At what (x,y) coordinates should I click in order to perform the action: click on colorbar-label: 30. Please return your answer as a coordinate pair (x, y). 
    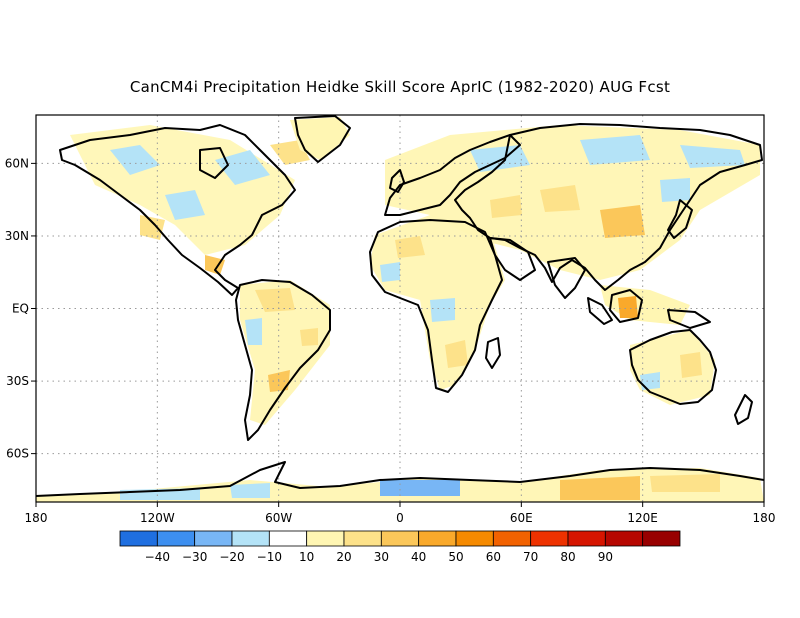
    Looking at the image, I should click on (381, 557).